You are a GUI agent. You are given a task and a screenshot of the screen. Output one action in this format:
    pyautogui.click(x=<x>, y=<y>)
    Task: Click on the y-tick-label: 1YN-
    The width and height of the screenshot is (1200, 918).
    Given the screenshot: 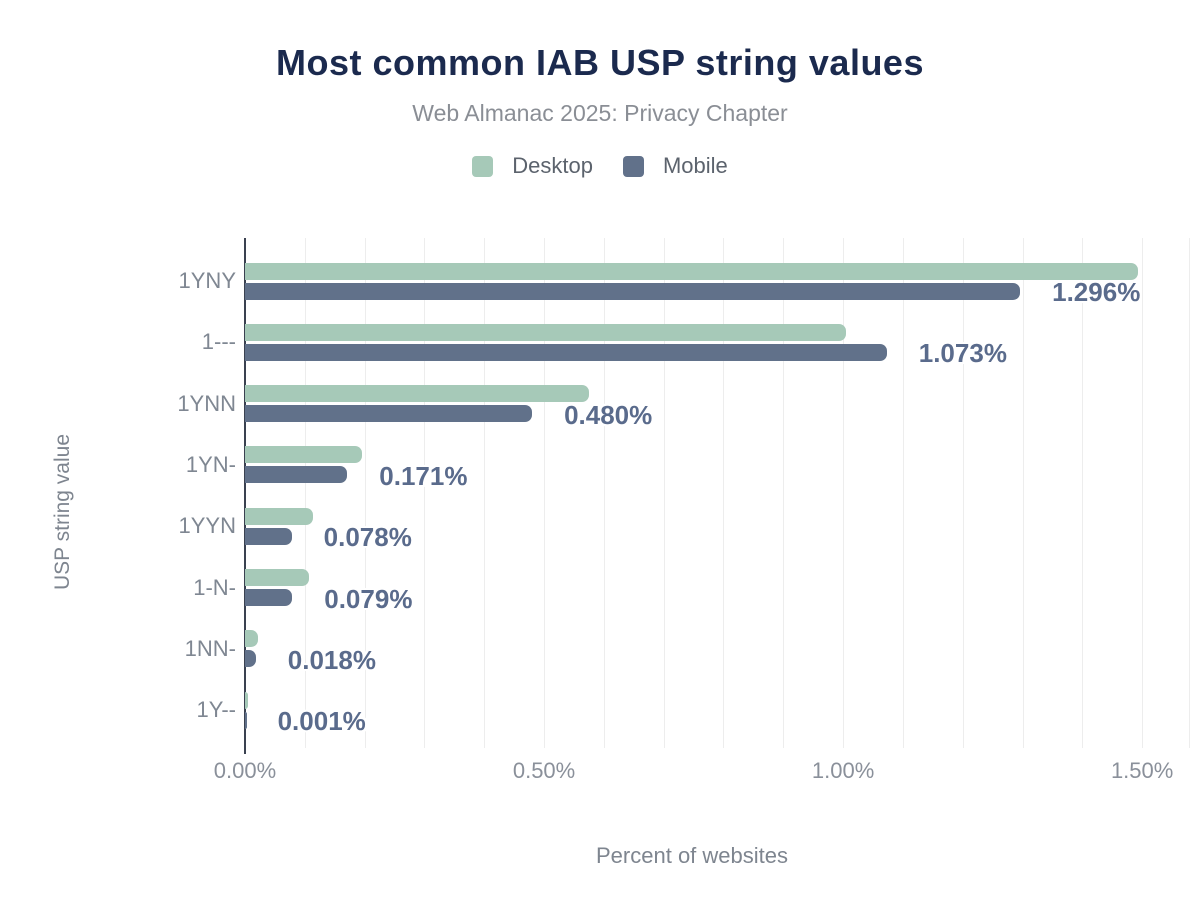 What is the action you would take?
    pyautogui.click(x=210, y=464)
    